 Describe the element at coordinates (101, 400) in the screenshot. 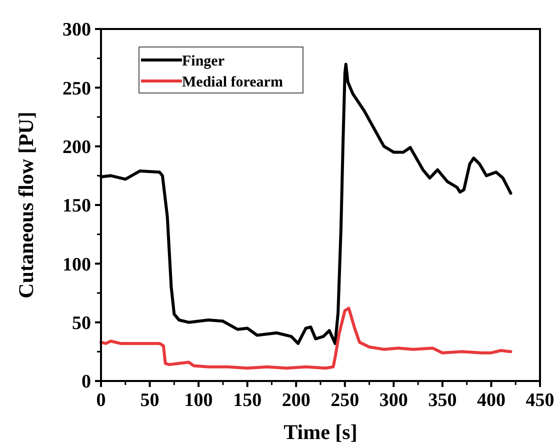

I see `x-tick-label: 0` at that location.